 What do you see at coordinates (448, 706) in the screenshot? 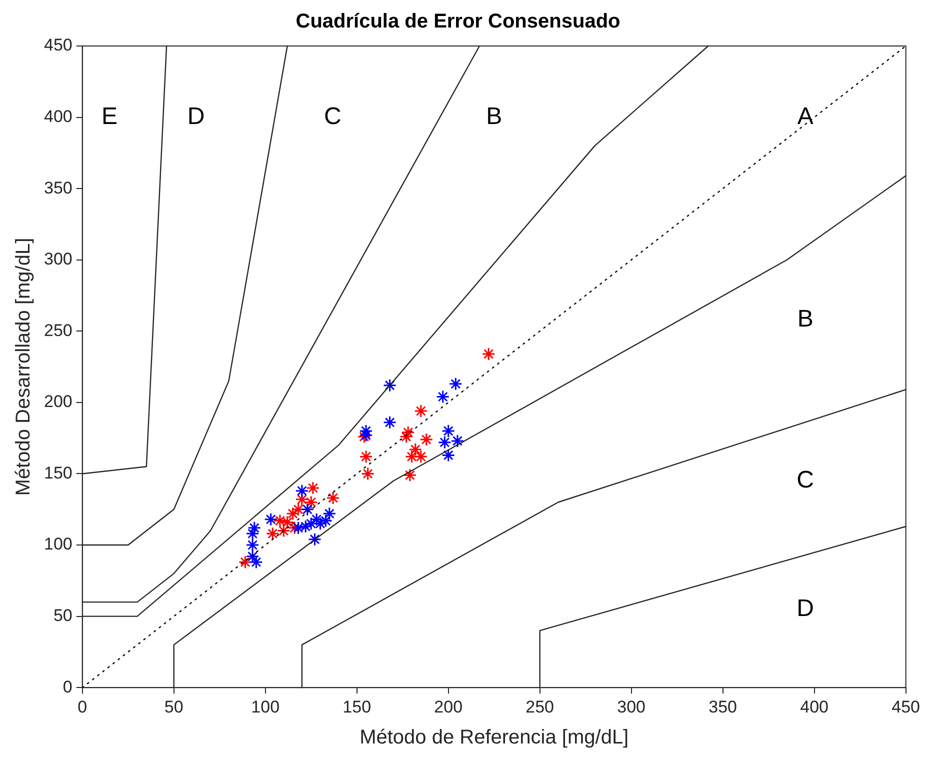
I see `x-tick-label: 200` at bounding box center [448, 706].